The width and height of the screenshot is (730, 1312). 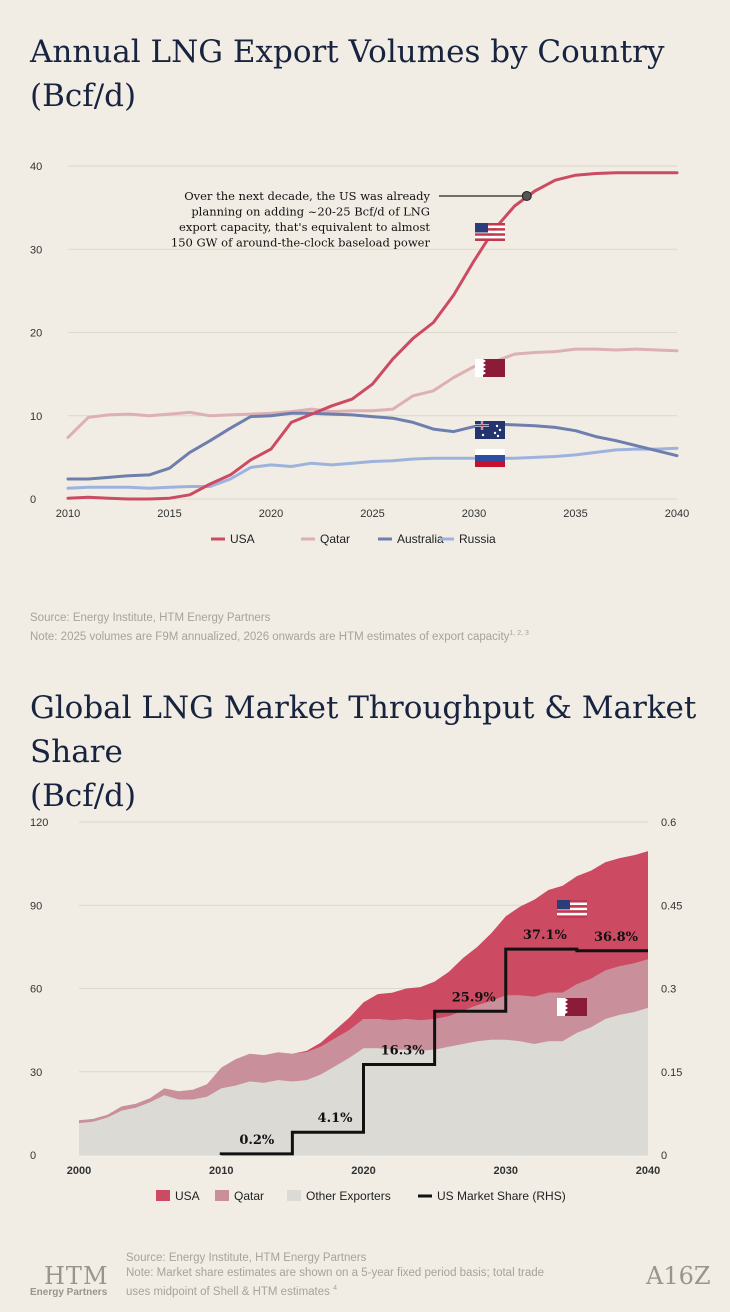 What do you see at coordinates (33, 1156) in the screenshot?
I see `chart2-ytick-label: 0` at bounding box center [33, 1156].